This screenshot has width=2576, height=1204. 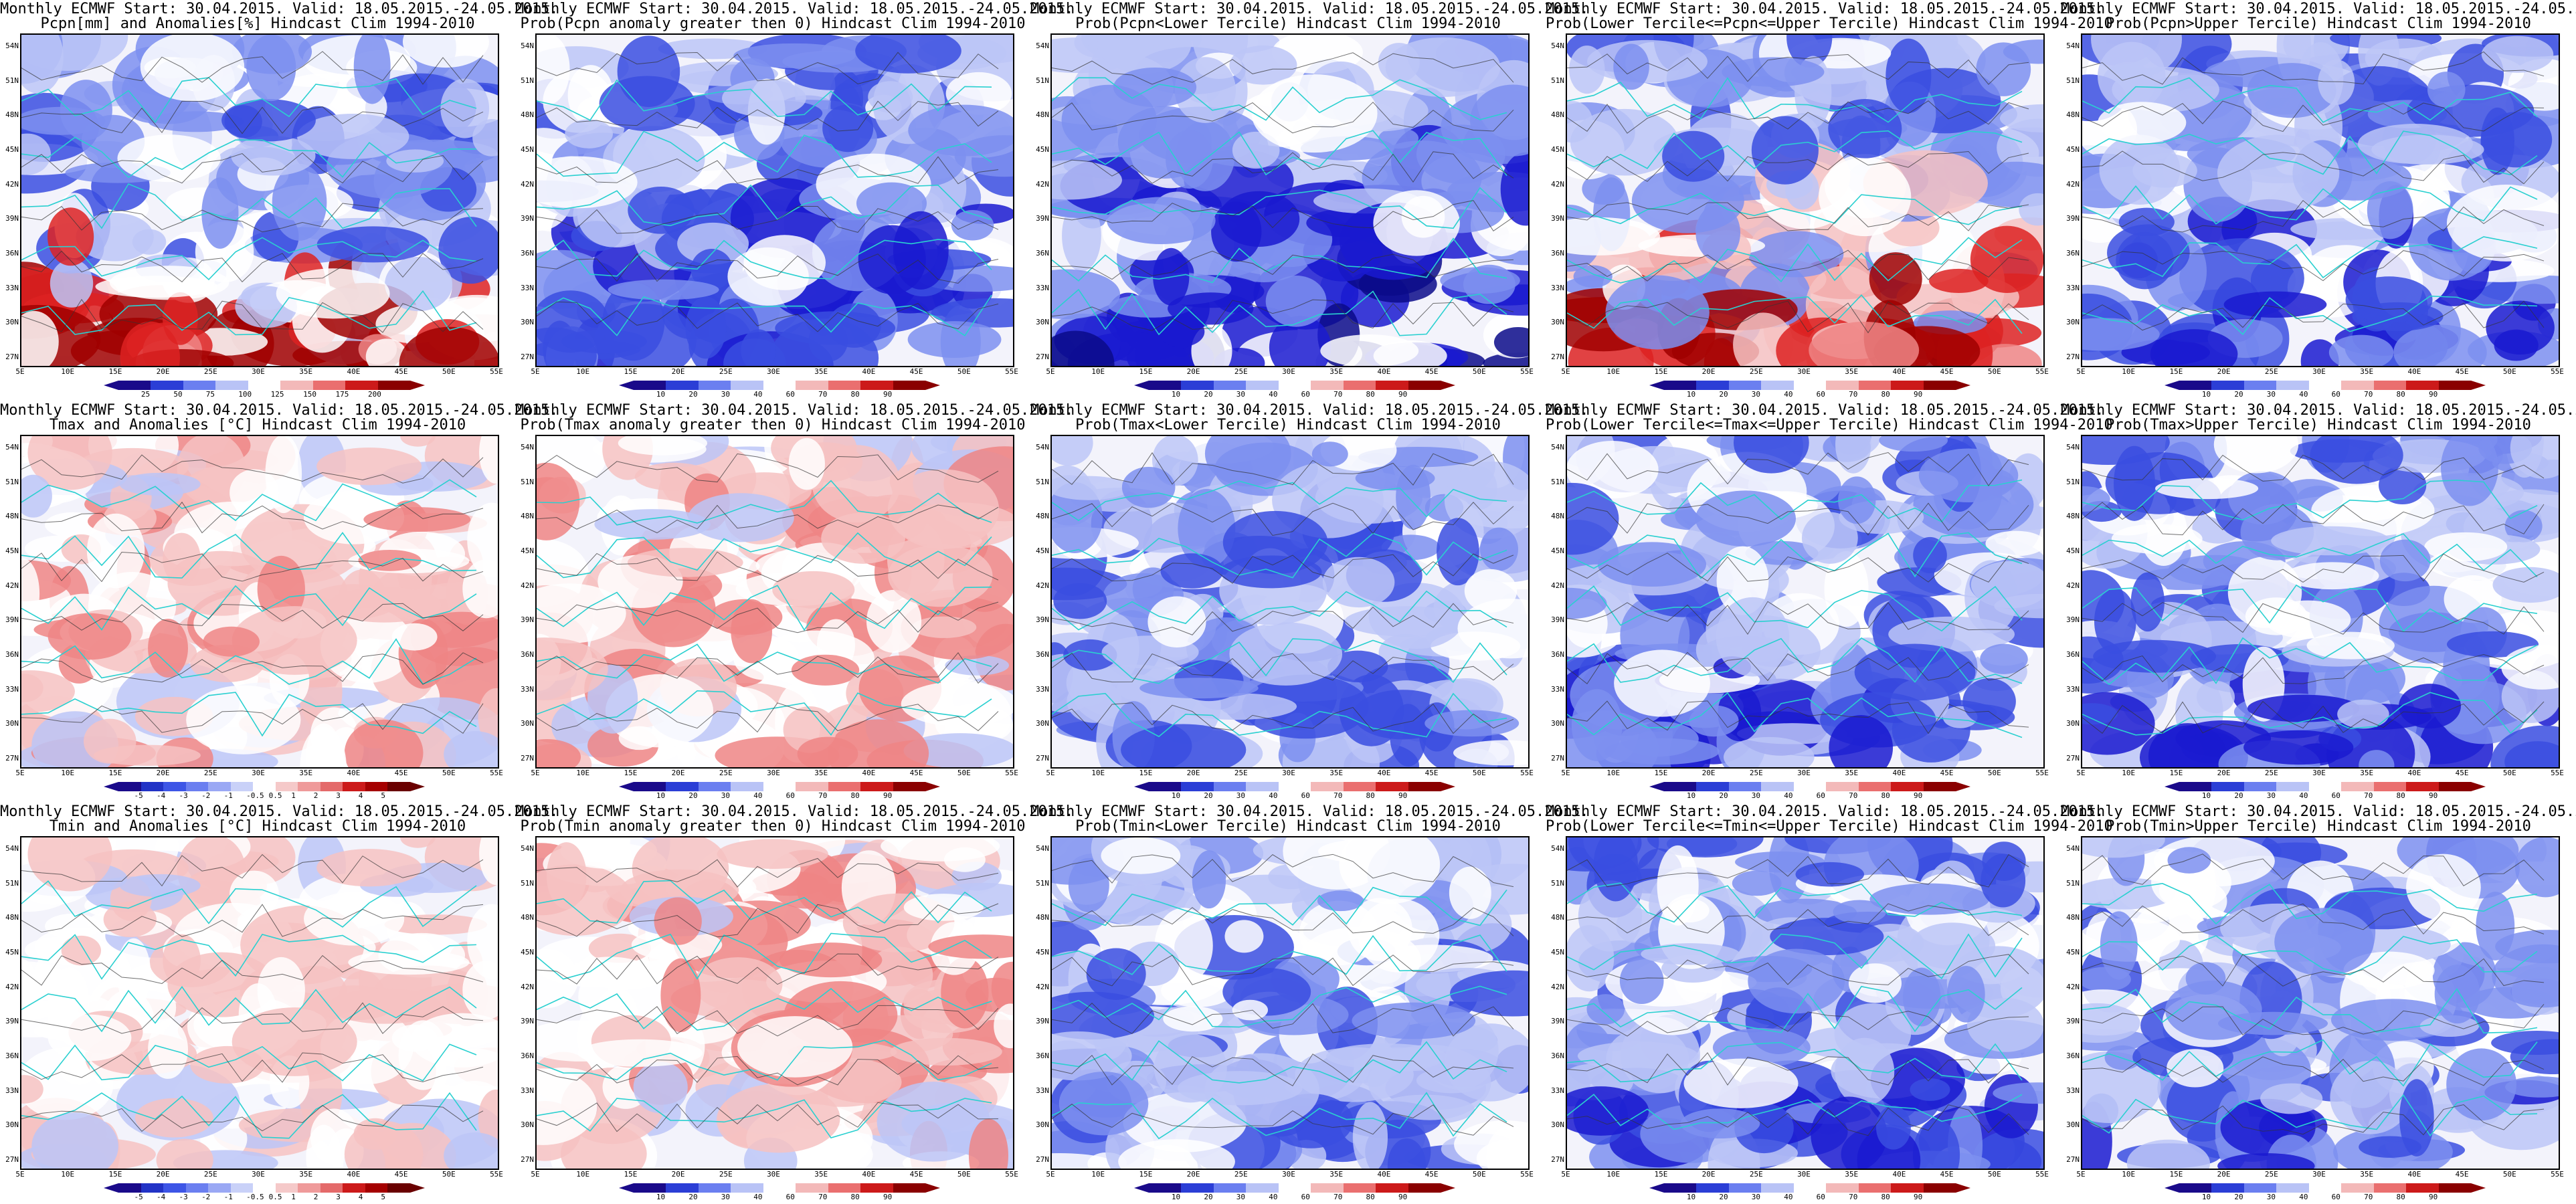 What do you see at coordinates (12, 1159) in the screenshot?
I see `latitude-tick-label: 27N` at bounding box center [12, 1159].